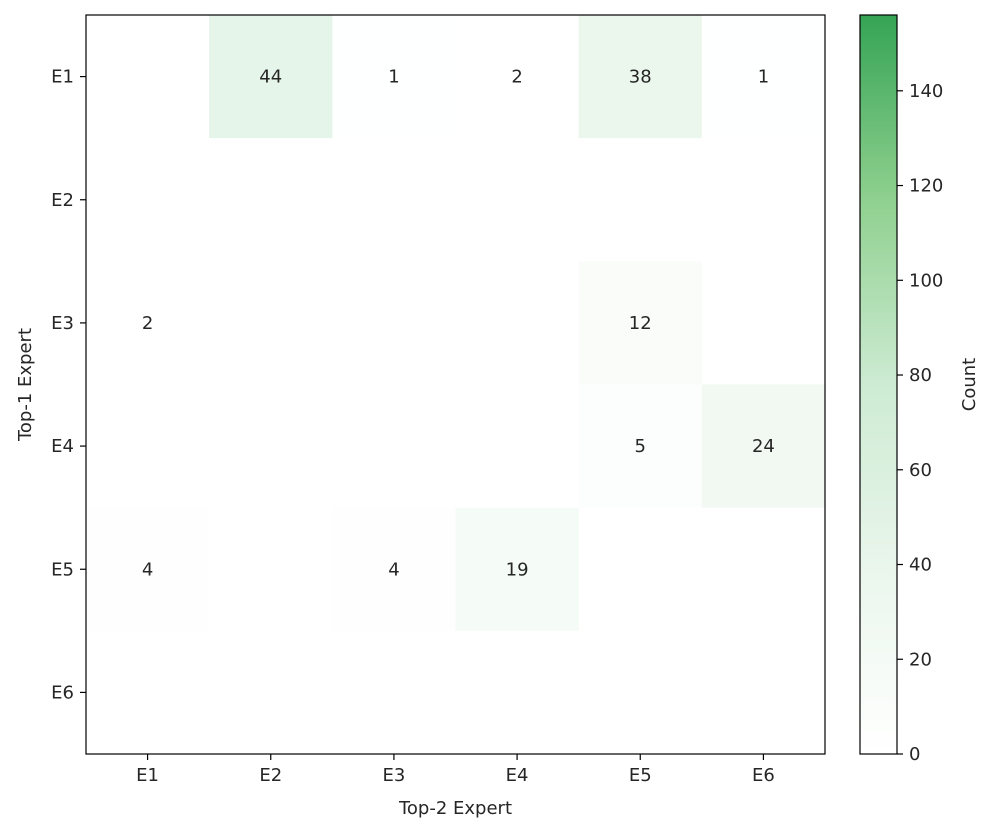  Describe the element at coordinates (147, 775) in the screenshot. I see `x-tick-label: E1` at that location.